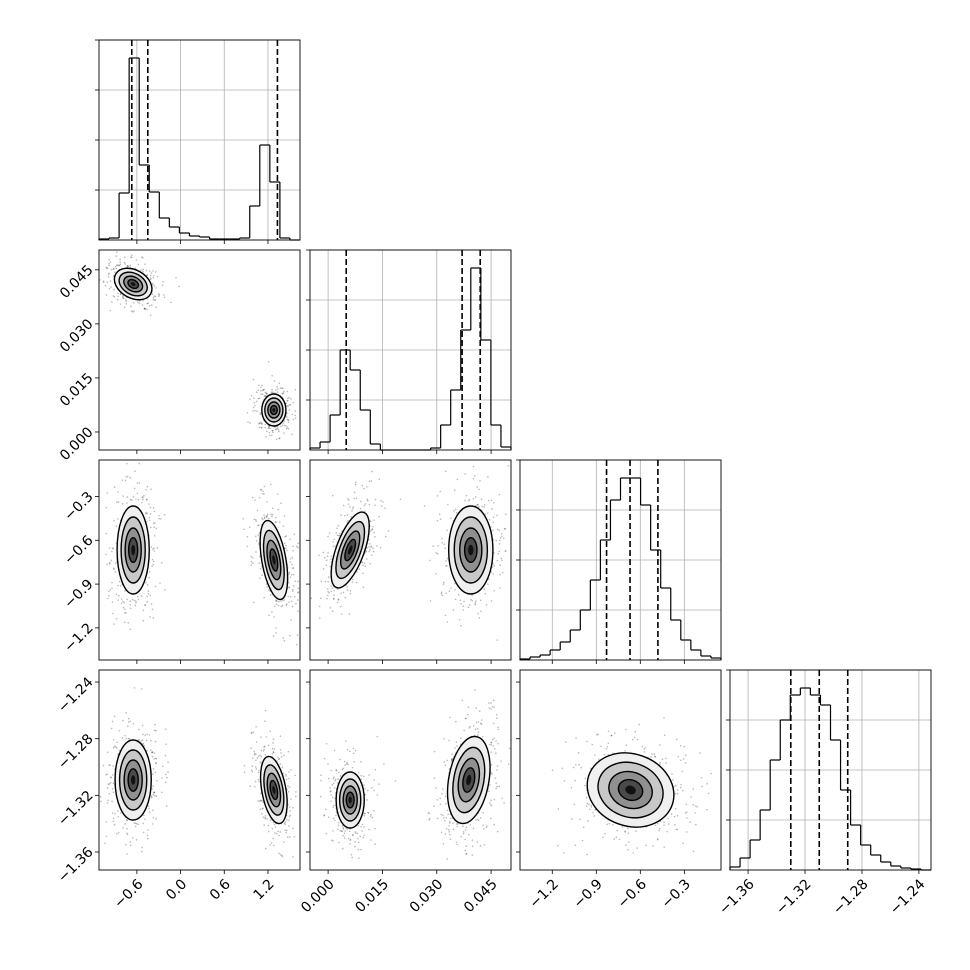 This screenshot has width=970, height=970. I want to click on panel-frame, so click(410, 560).